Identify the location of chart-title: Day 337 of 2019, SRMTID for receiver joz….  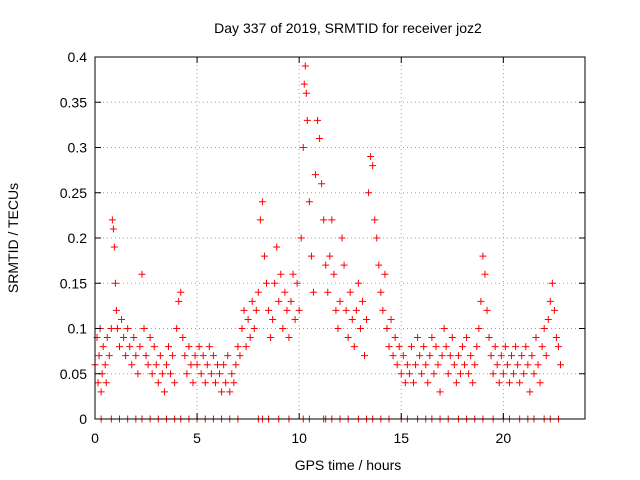
(348, 28).